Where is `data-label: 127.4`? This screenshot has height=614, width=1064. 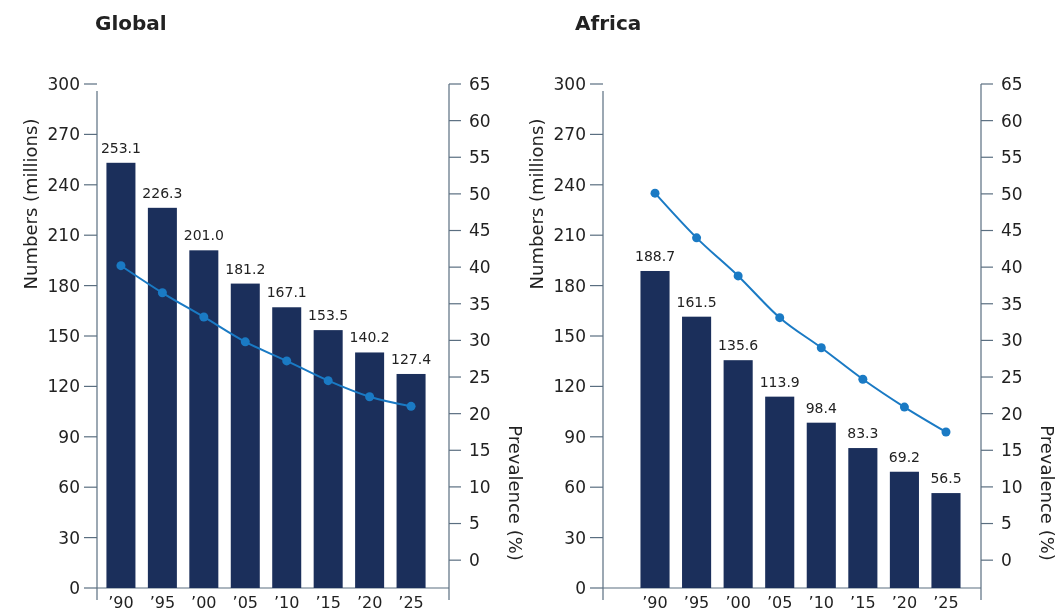 data-label: 127.4 is located at coordinates (411, 358).